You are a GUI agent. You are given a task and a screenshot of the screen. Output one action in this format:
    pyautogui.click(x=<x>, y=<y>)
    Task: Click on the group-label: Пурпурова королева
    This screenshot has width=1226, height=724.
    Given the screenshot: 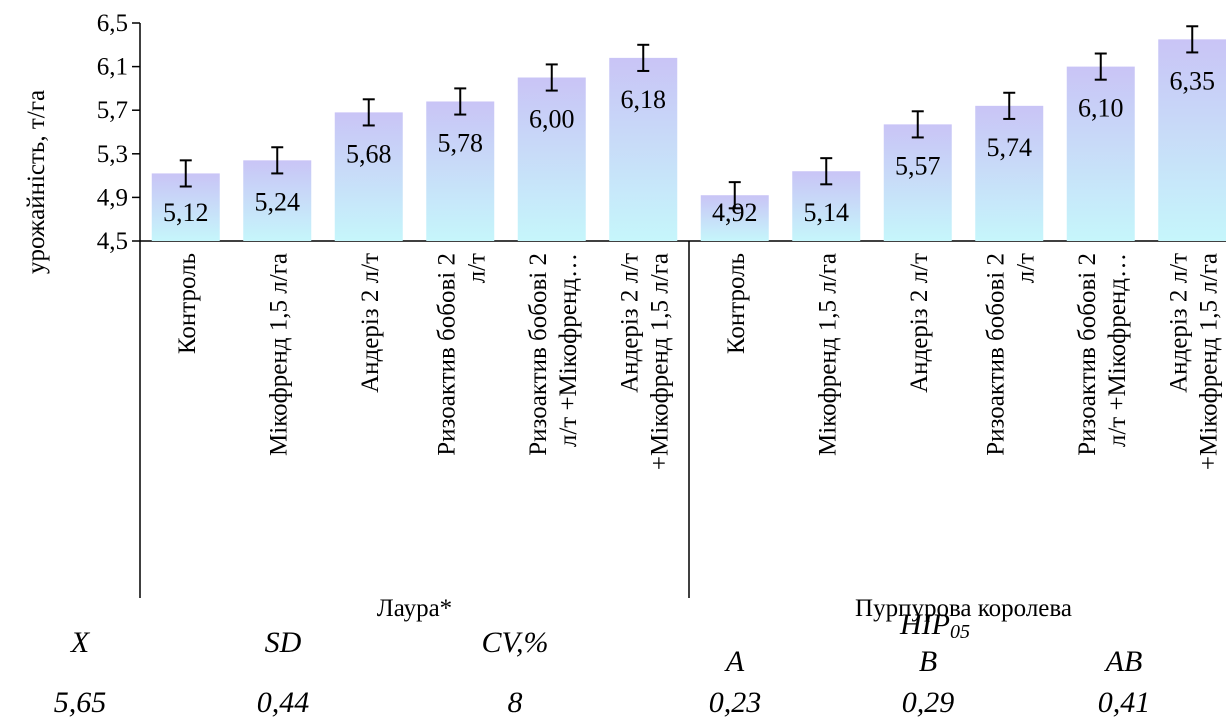 What is the action you would take?
    pyautogui.click(x=963, y=608)
    